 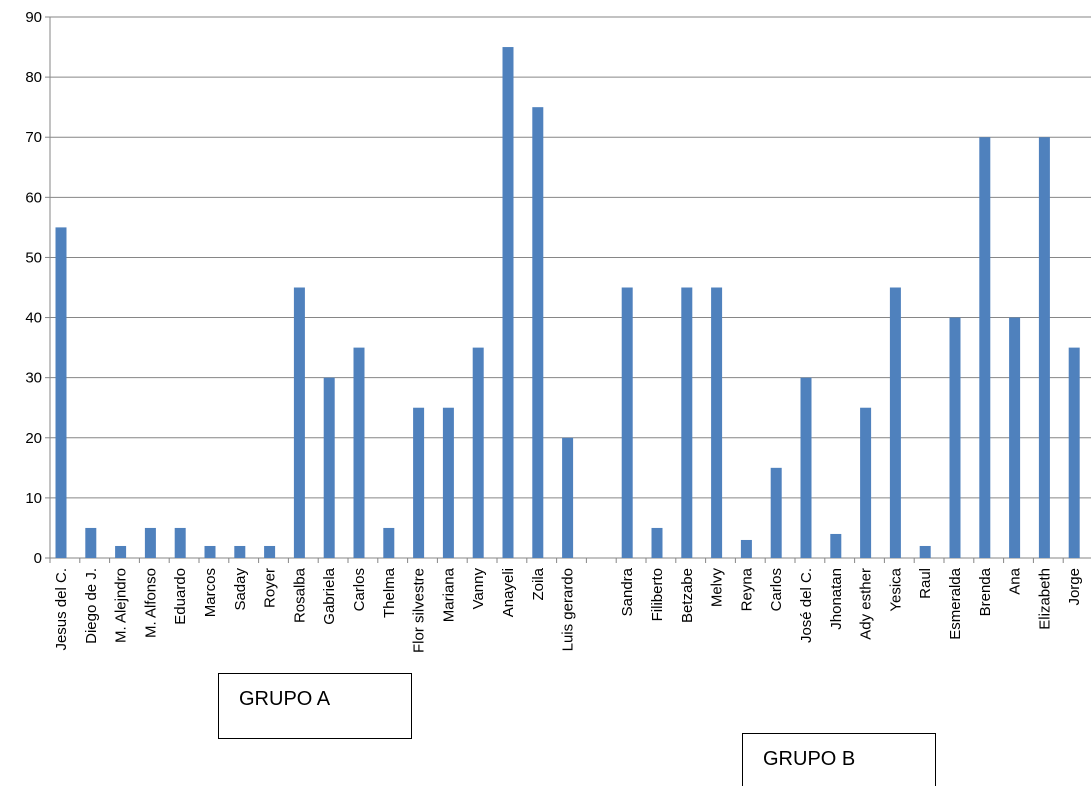 I want to click on x-tick-label: Rosalba, so click(x=299, y=595).